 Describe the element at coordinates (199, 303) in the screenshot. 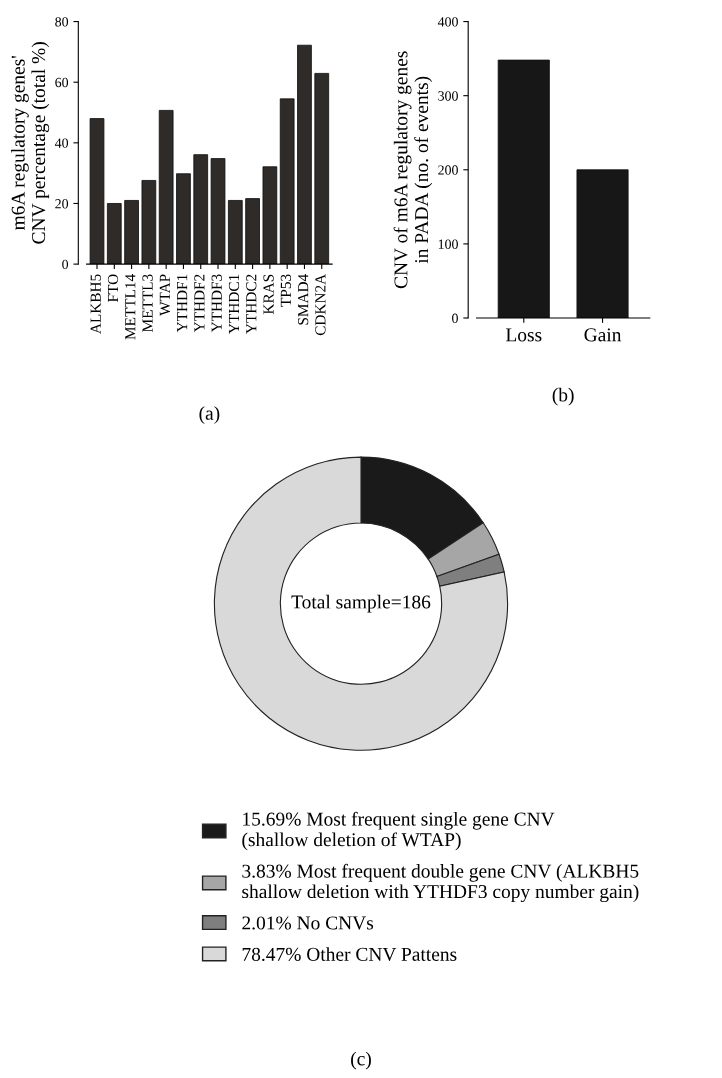

I see `x-tick-label: YTHDF2` at that location.